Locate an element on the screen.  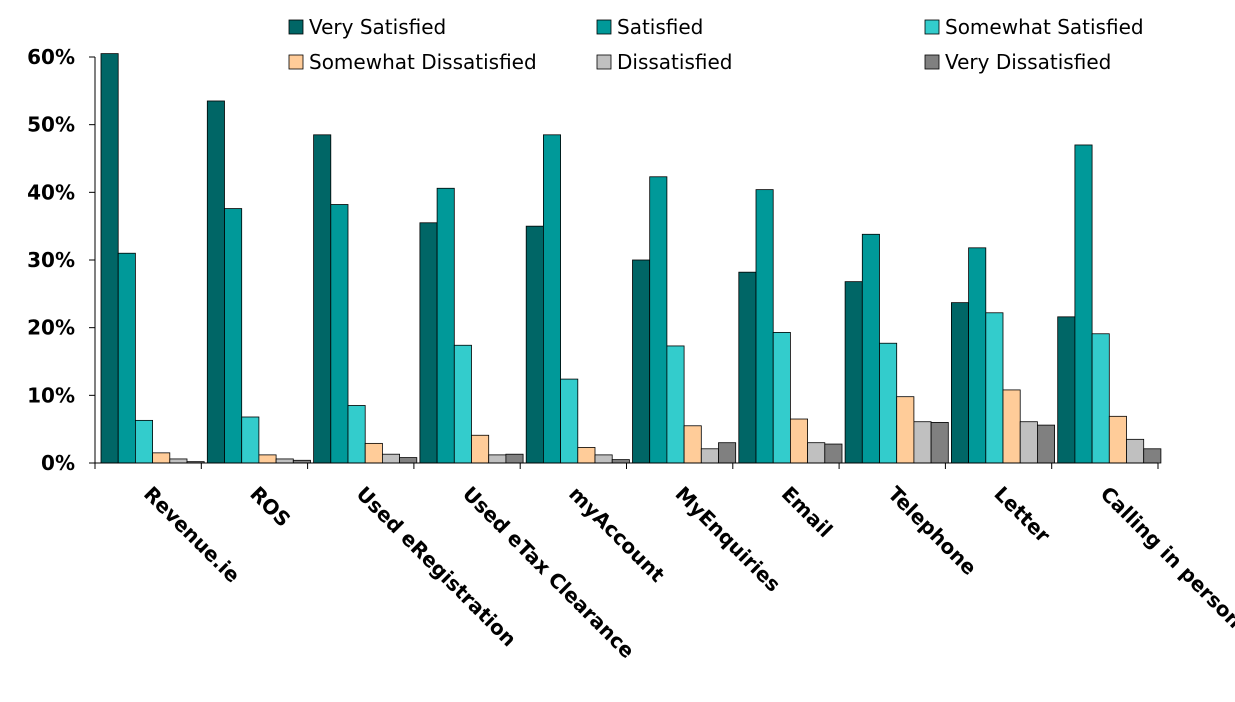
x-tick-label: myAccount is located at coordinates (617, 535).